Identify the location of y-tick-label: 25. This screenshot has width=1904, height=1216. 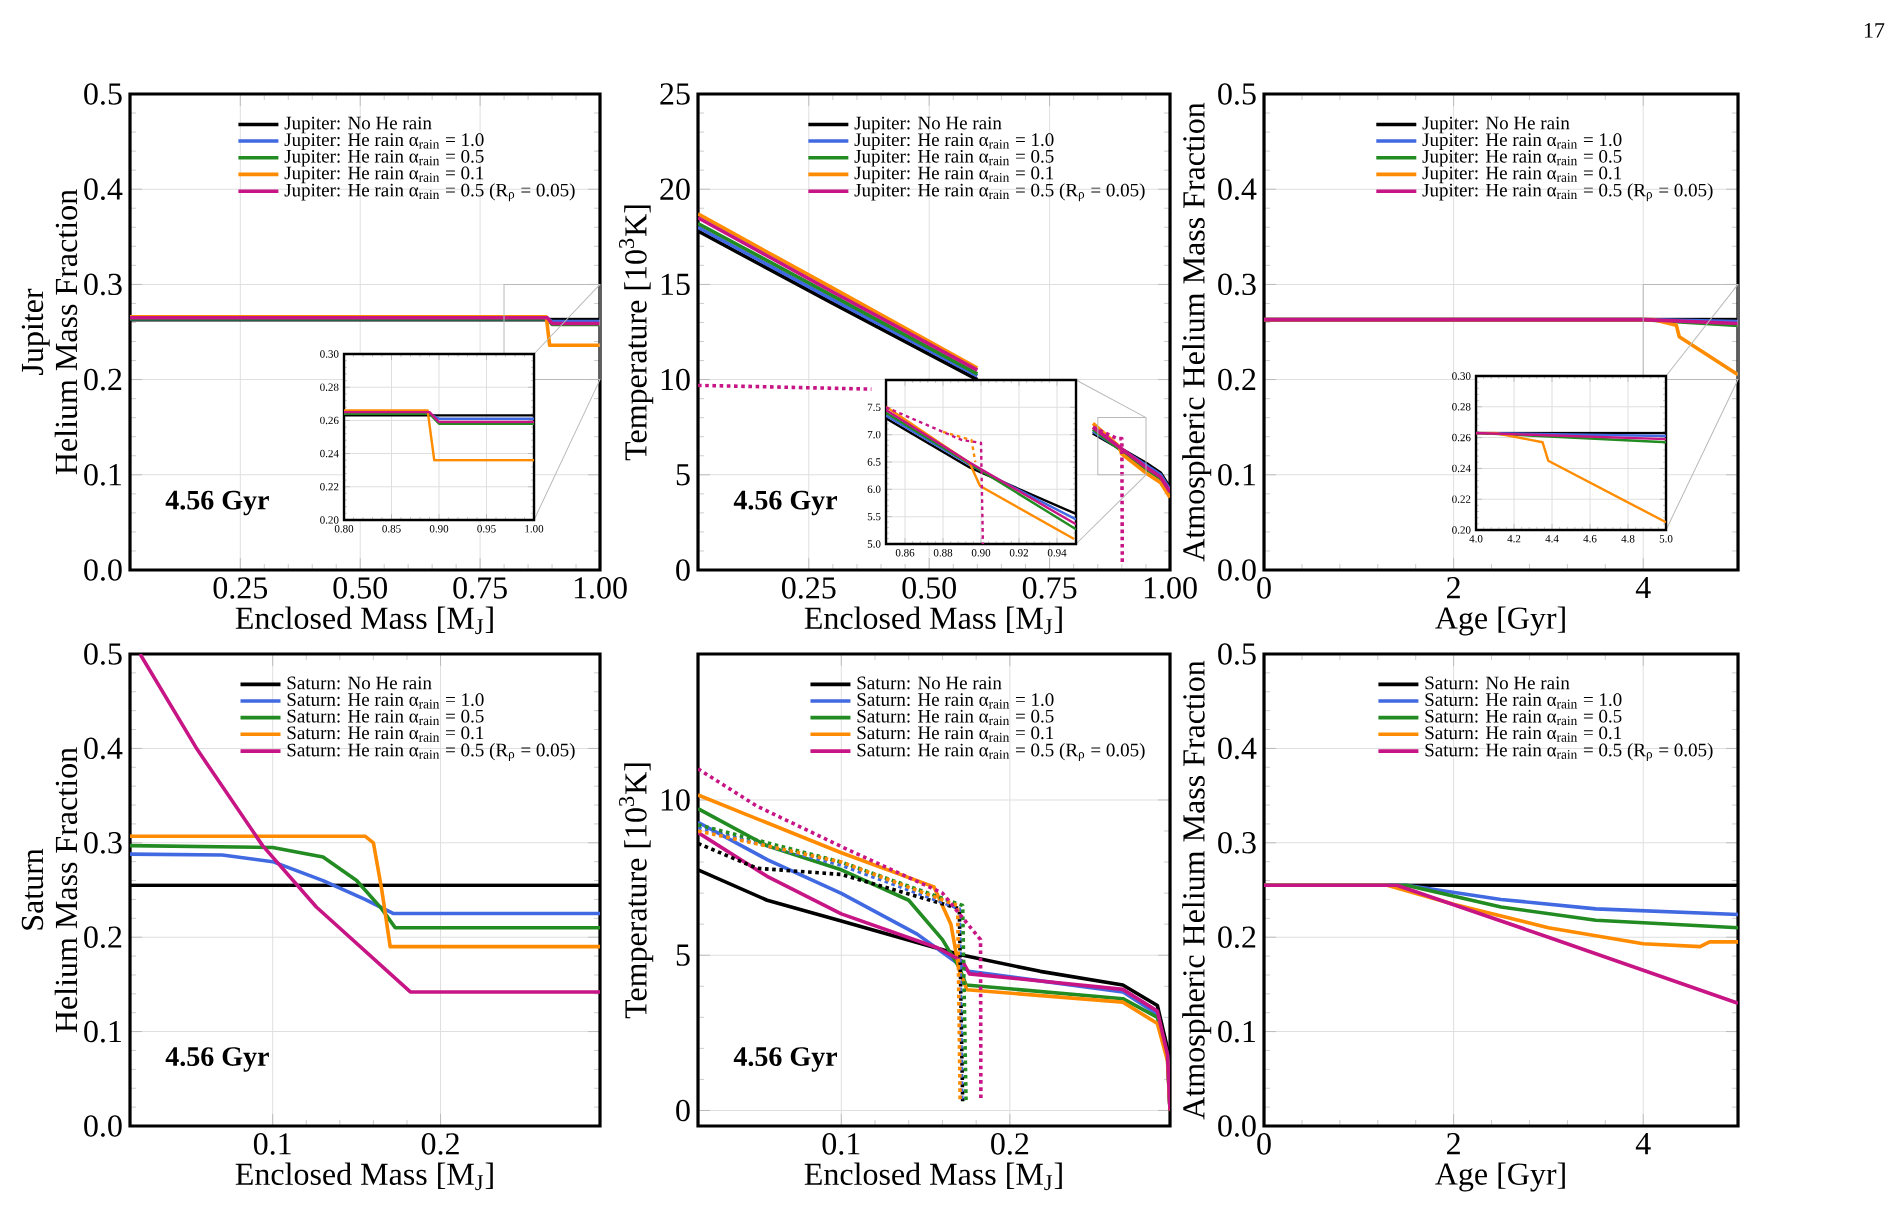
(675, 94).